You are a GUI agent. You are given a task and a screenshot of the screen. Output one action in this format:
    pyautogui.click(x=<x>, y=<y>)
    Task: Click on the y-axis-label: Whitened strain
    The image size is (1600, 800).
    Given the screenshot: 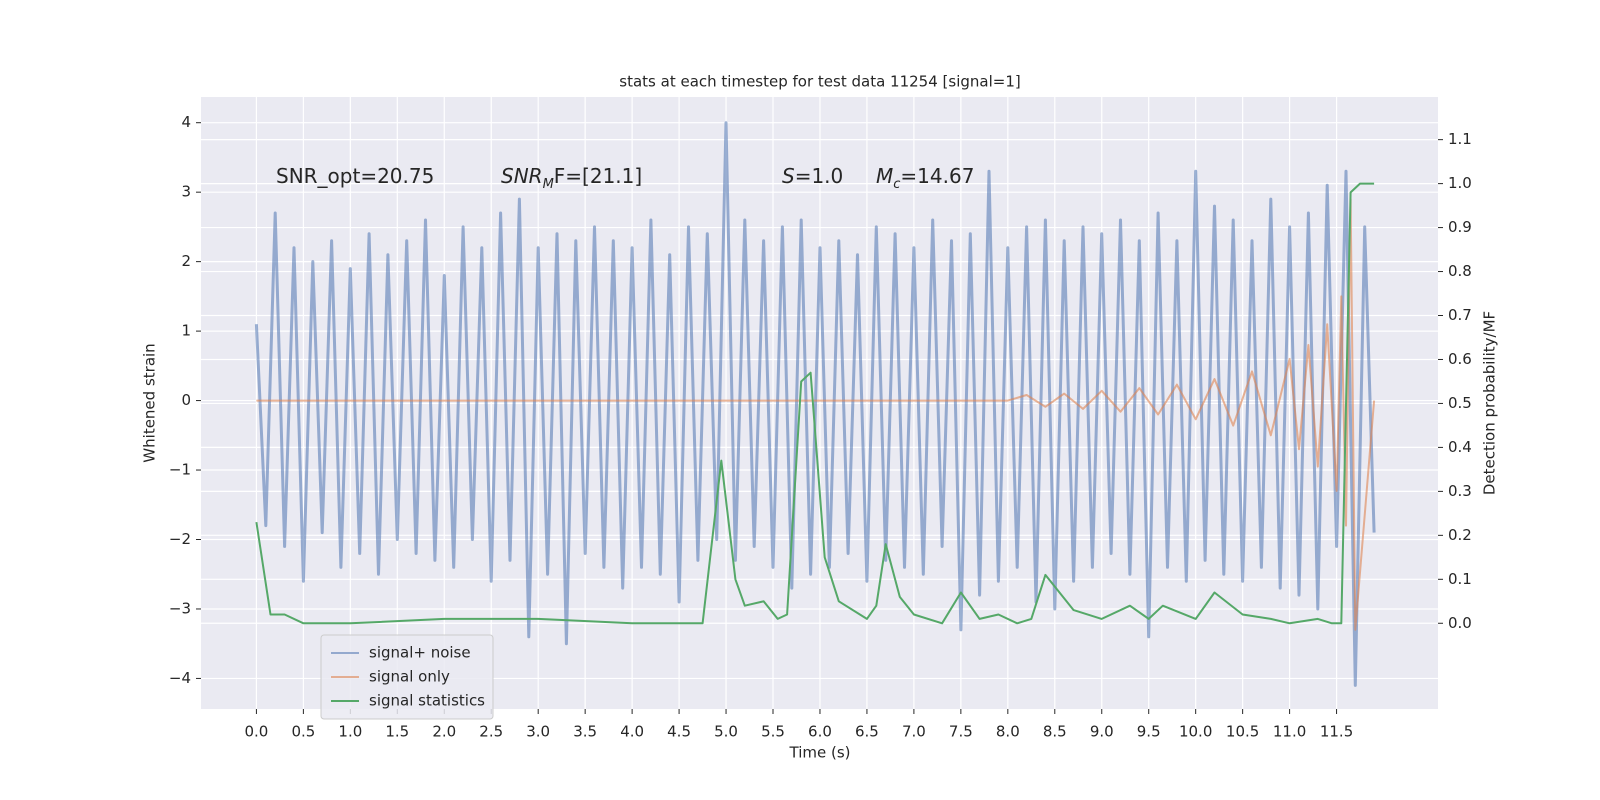 What is the action you would take?
    pyautogui.click(x=150, y=402)
    